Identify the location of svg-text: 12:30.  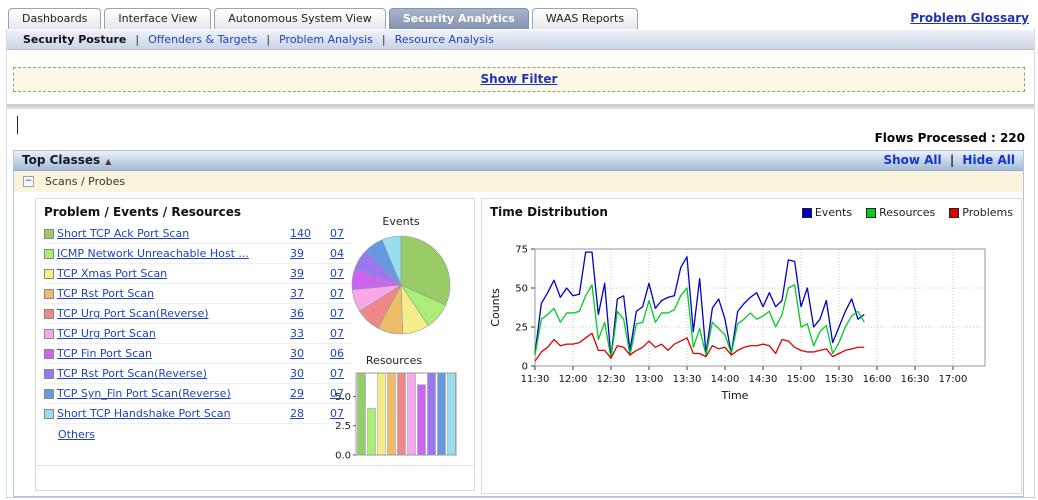
(611, 379).